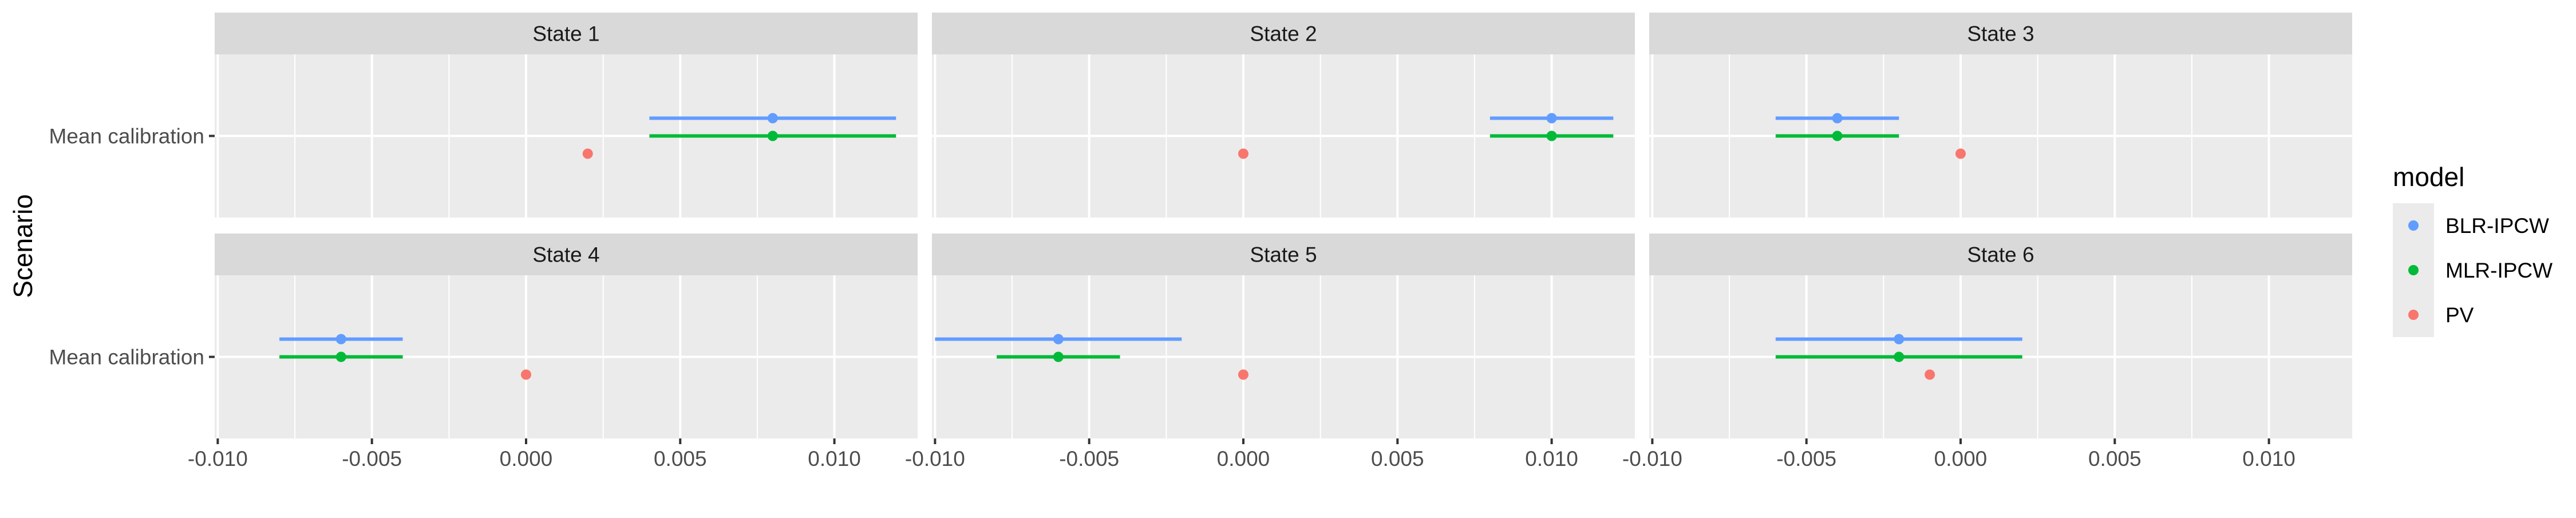 This screenshot has height=518, width=2576. Describe the element at coordinates (2459, 315) in the screenshot. I see `legend-label: PV` at that location.